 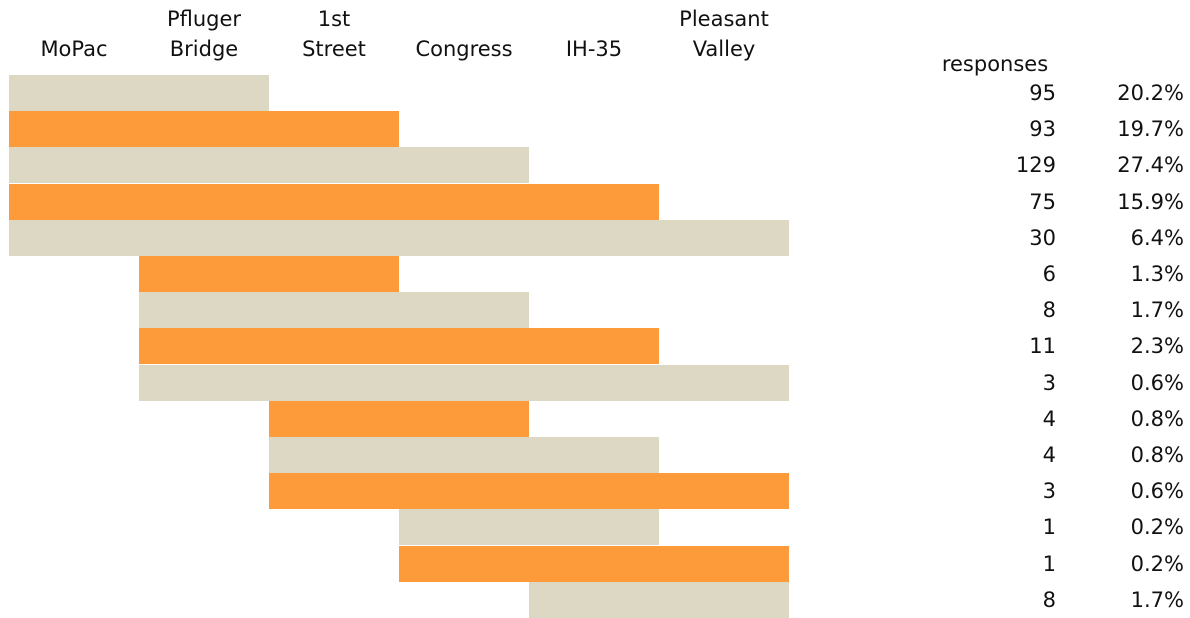 I want to click on response-count: 6, so click(x=1049, y=274).